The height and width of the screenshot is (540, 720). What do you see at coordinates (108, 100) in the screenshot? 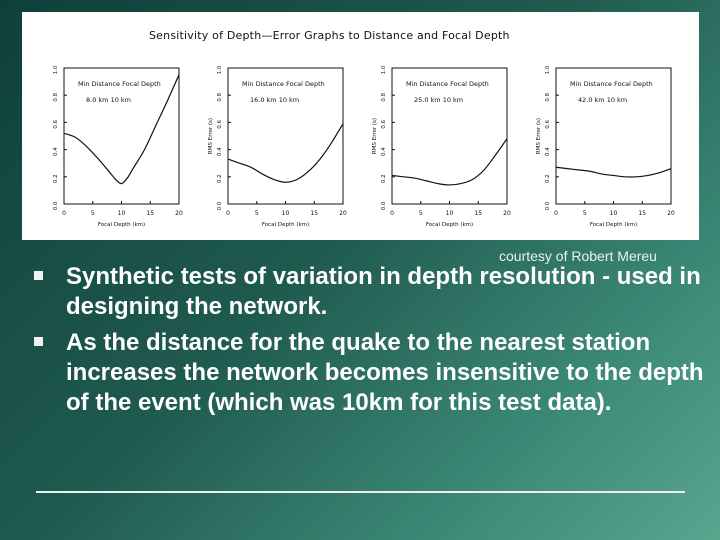
I see `annotation-values: 8.0 km 10 km` at bounding box center [108, 100].